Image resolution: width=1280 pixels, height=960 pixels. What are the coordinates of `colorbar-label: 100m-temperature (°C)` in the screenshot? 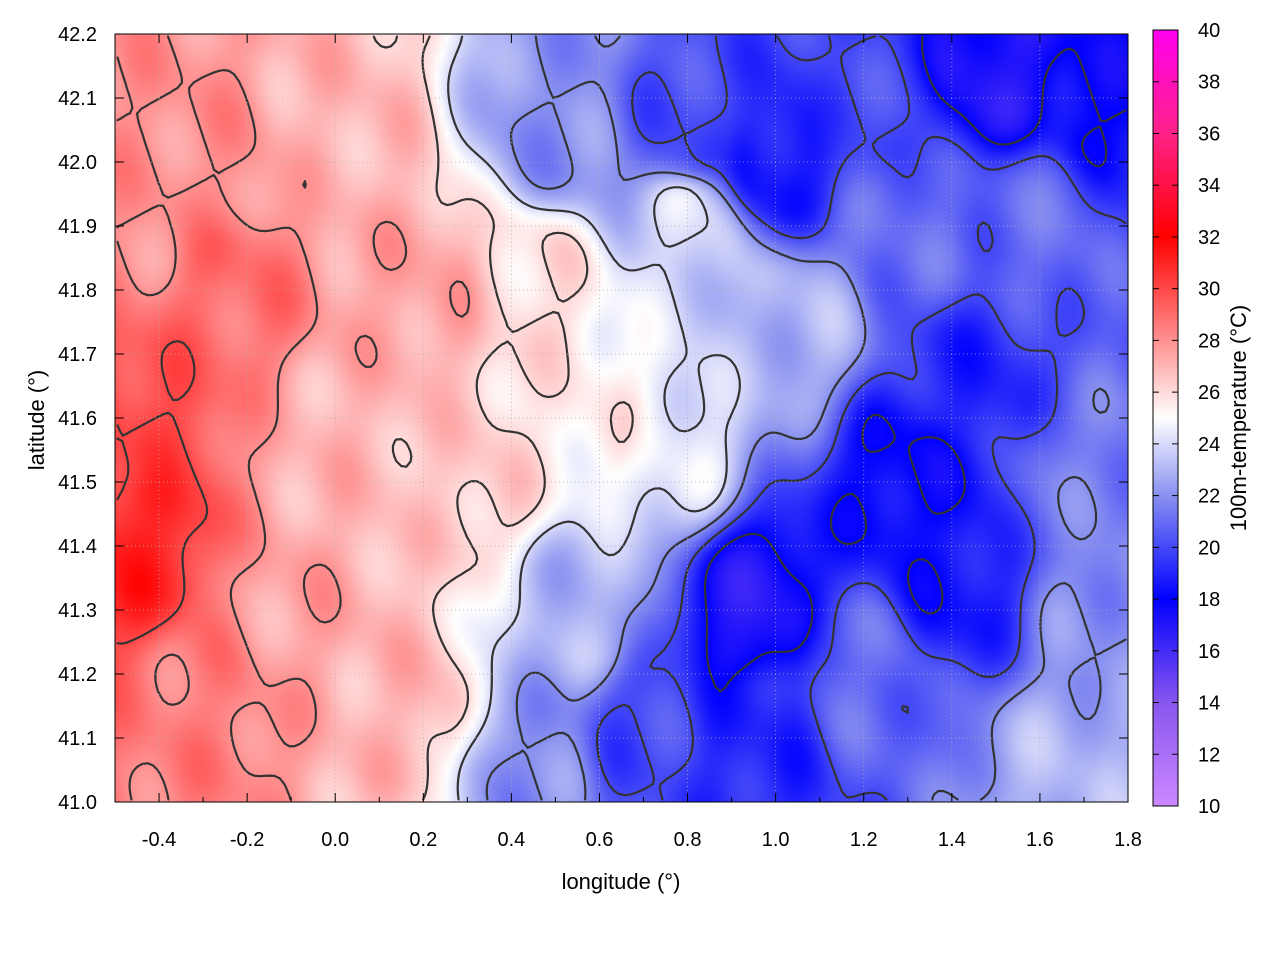 It's located at (1238, 418).